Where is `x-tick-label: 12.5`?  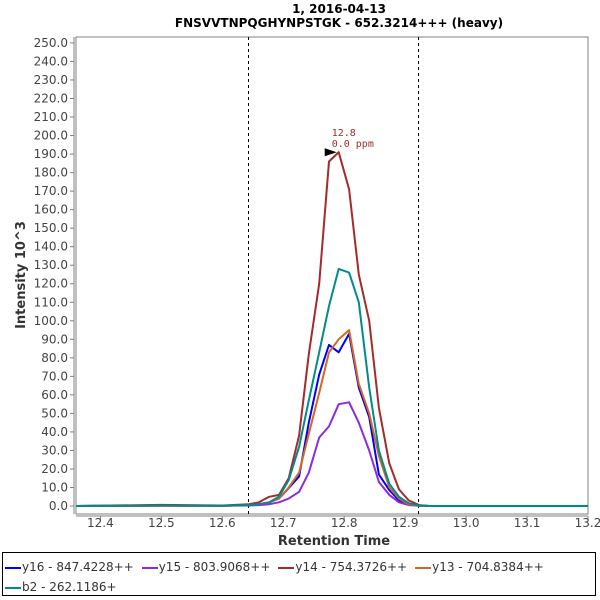 x-tick-label: 12.5 is located at coordinates (161, 523).